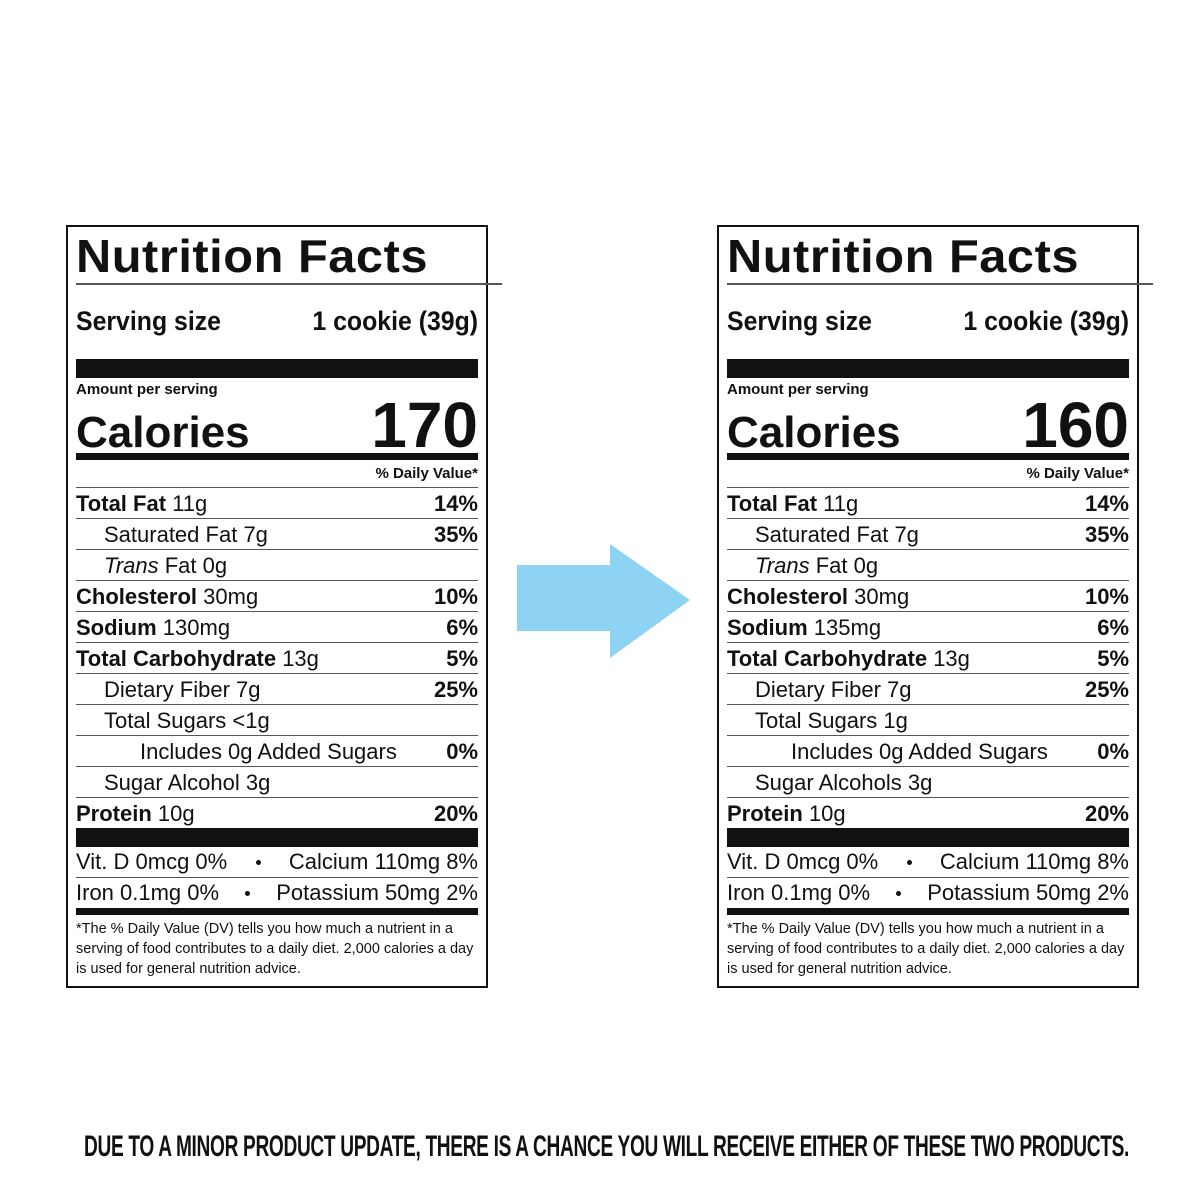 Image resolution: width=1200 pixels, height=1200 pixels. I want to click on nutrient-name: Sugar Alcohols, so click(828, 782).